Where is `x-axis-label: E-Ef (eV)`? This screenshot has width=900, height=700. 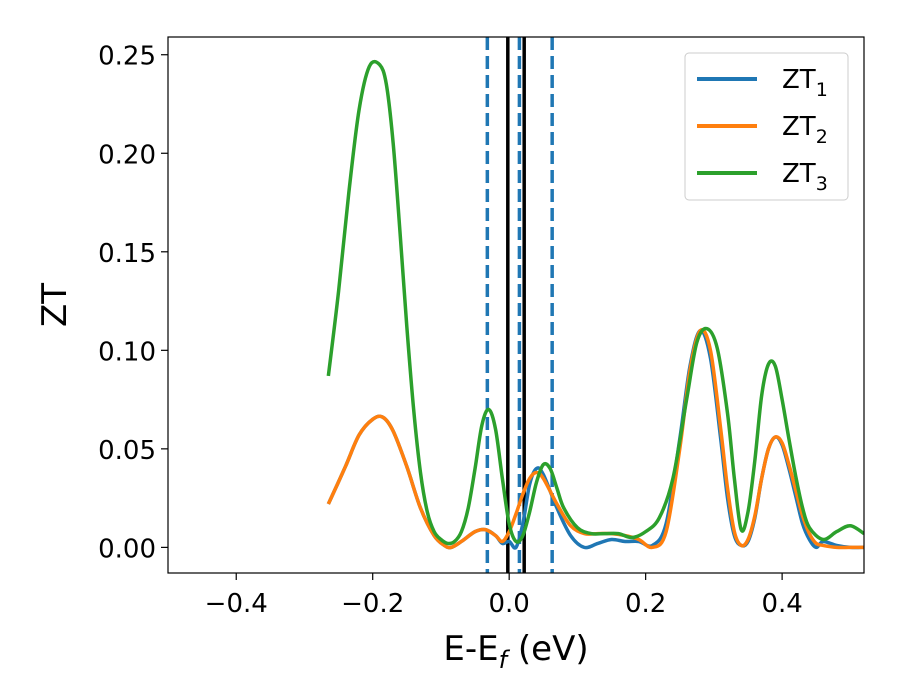 x-axis-label: E-Ef (eV) is located at coordinates (515, 651).